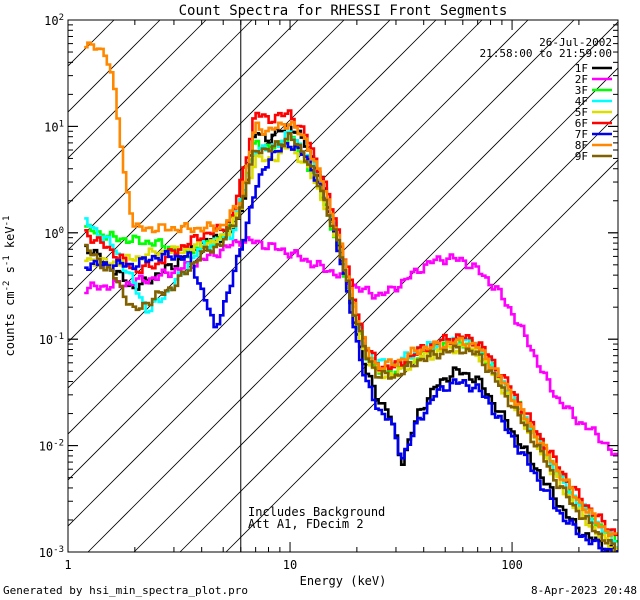 This screenshot has width=640, height=600. Describe the element at coordinates (512, 565) in the screenshot. I see `x-tick-label: 100` at that location.